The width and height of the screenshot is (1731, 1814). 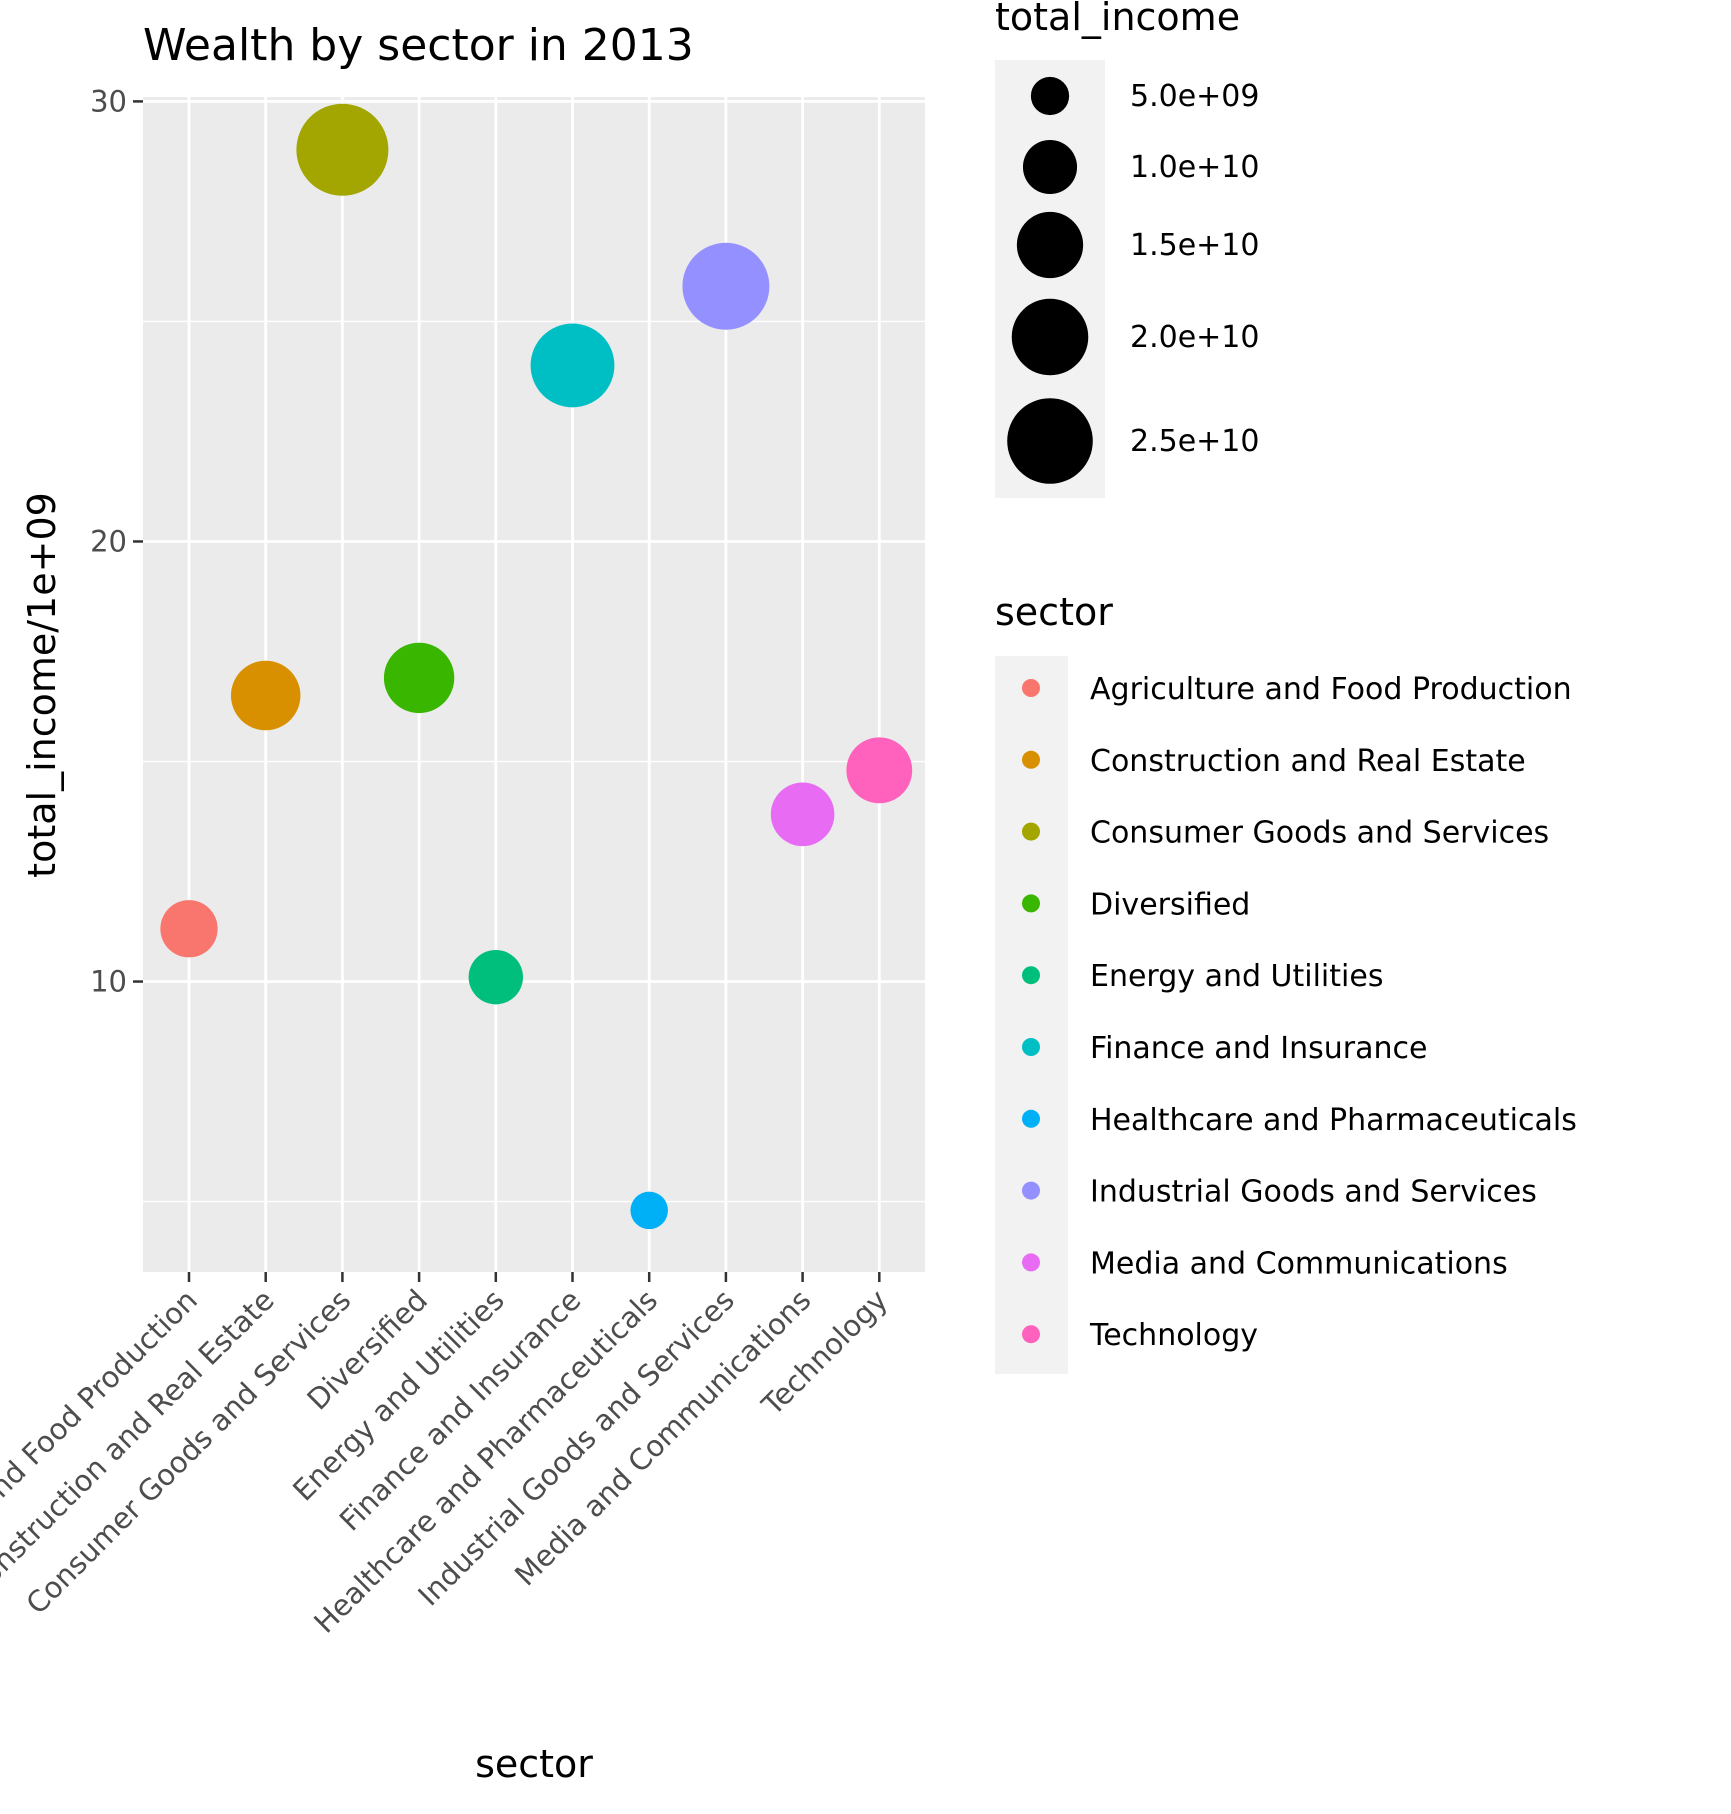 What do you see at coordinates (1194, 337) in the screenshot?
I see `size-legend-label: 2.0e+10` at bounding box center [1194, 337].